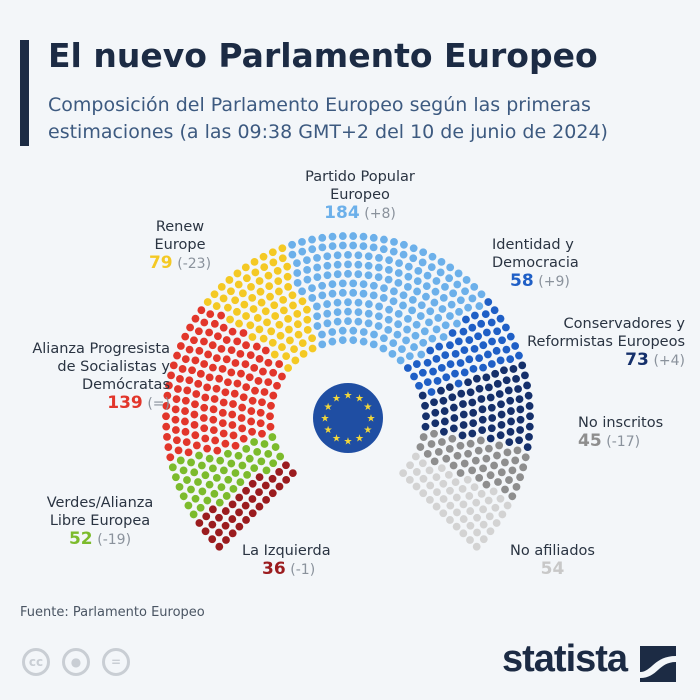 The height and width of the screenshot is (700, 700). I want to click on group-name: No afiliados, so click(552, 551).